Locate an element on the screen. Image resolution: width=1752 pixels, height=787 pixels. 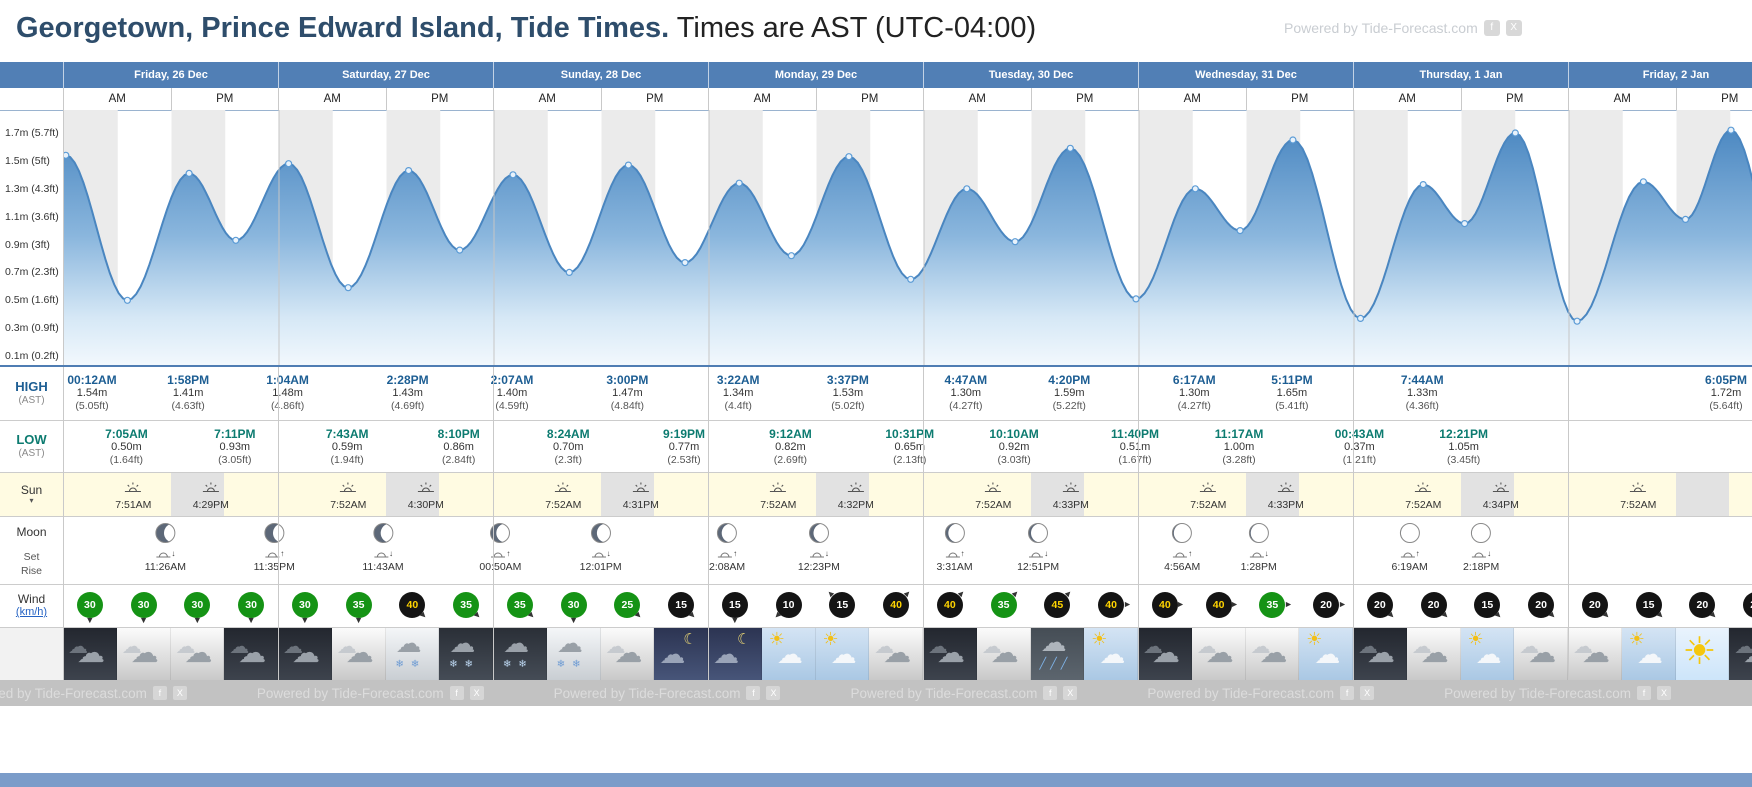
sunrise-time: 7:51AM is located at coordinates (133, 505).